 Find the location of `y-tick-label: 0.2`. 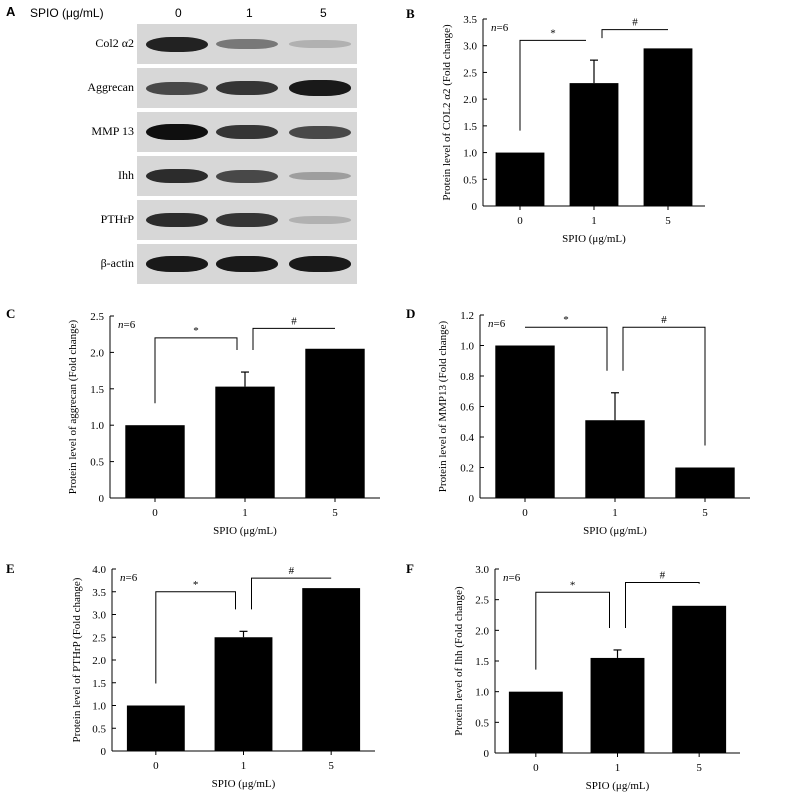

y-tick-label: 0.2 is located at coordinates (467, 469).